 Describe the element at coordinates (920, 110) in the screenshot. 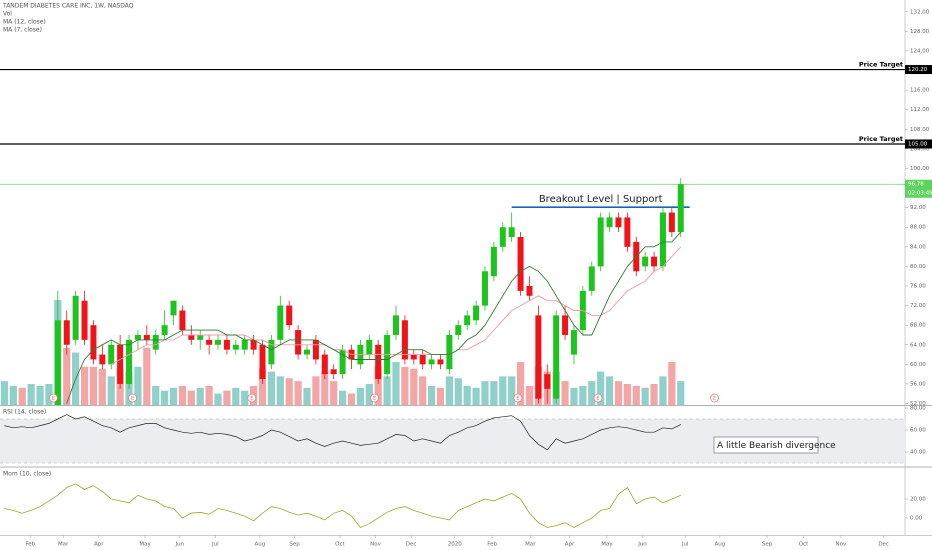

I see `y-tick-label: 112.00` at that location.